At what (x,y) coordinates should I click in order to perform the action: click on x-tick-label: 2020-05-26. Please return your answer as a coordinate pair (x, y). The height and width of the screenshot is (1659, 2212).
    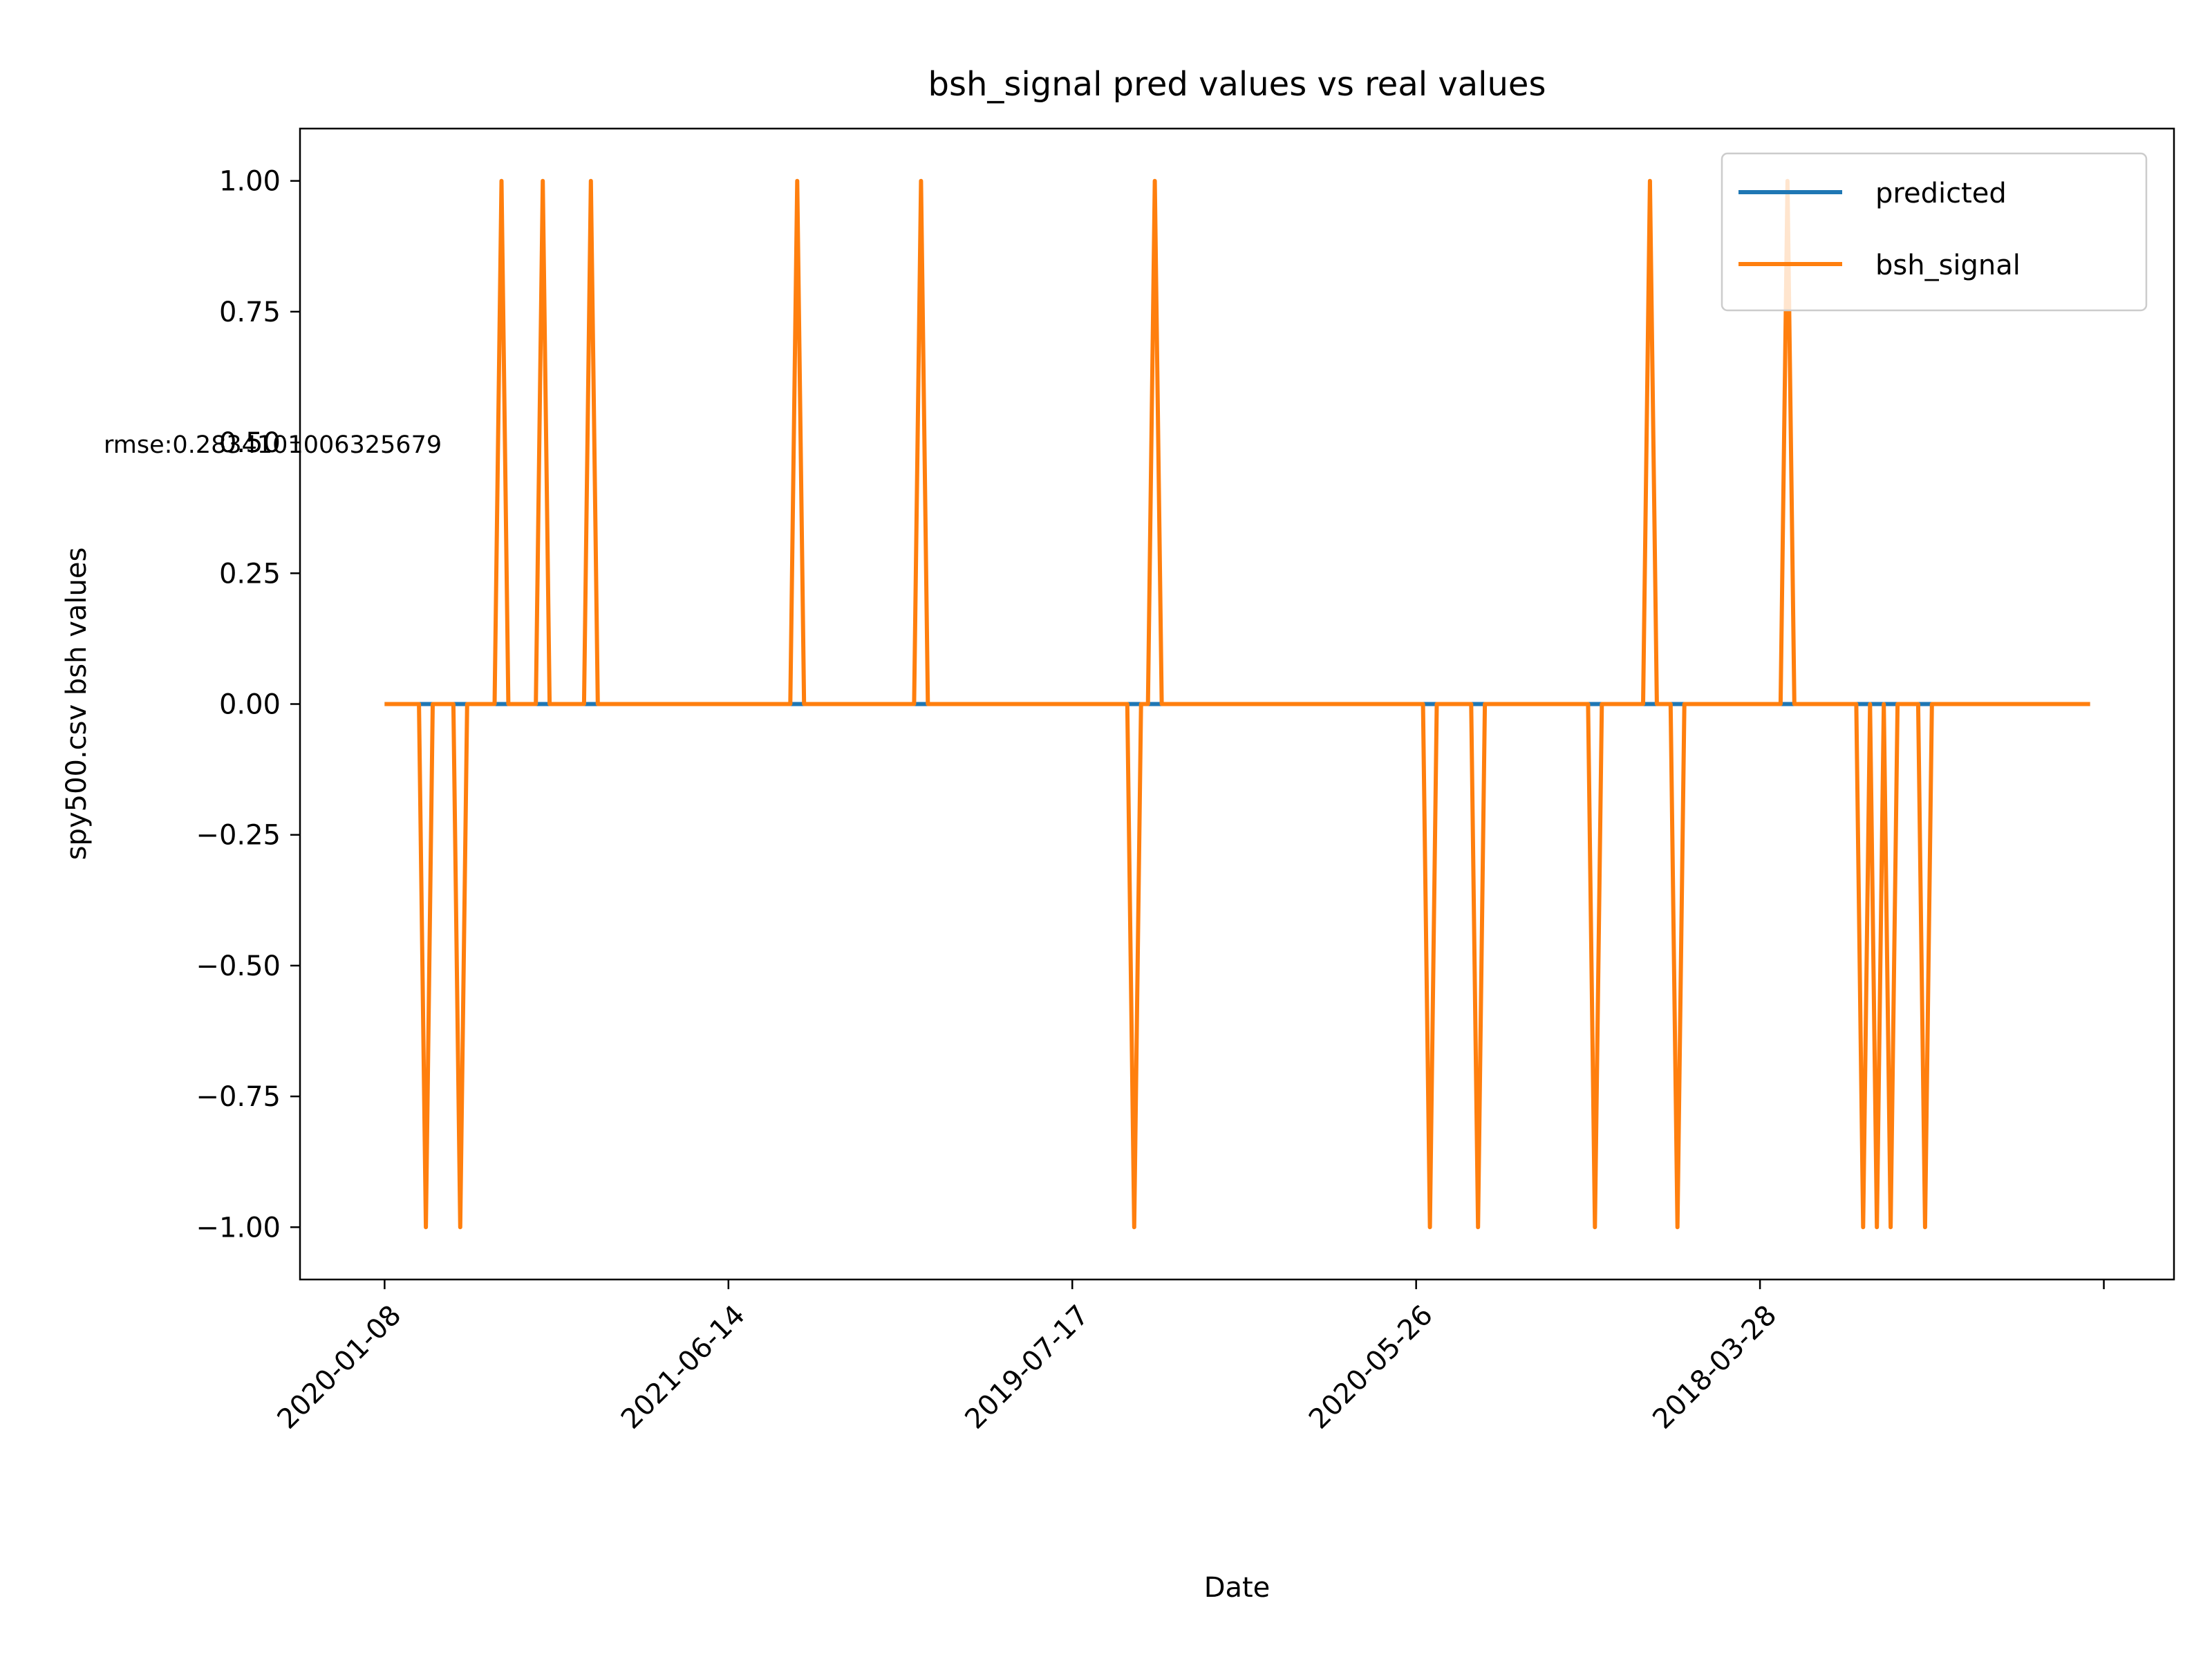
    Looking at the image, I should click on (1371, 1368).